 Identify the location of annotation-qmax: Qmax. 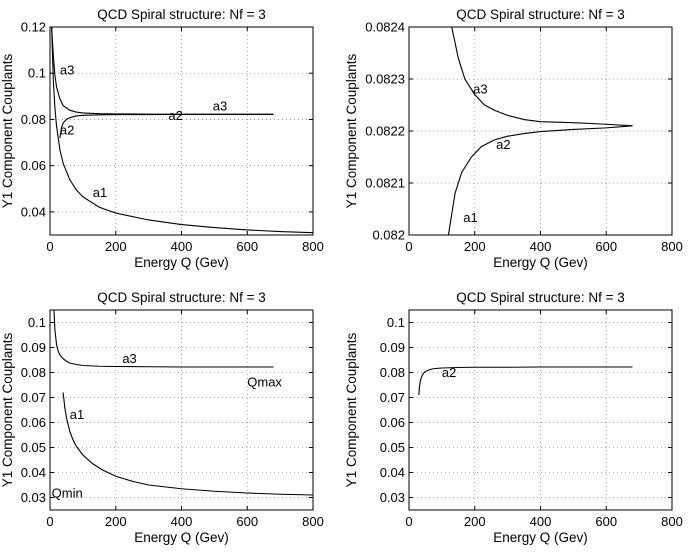
(264, 381).